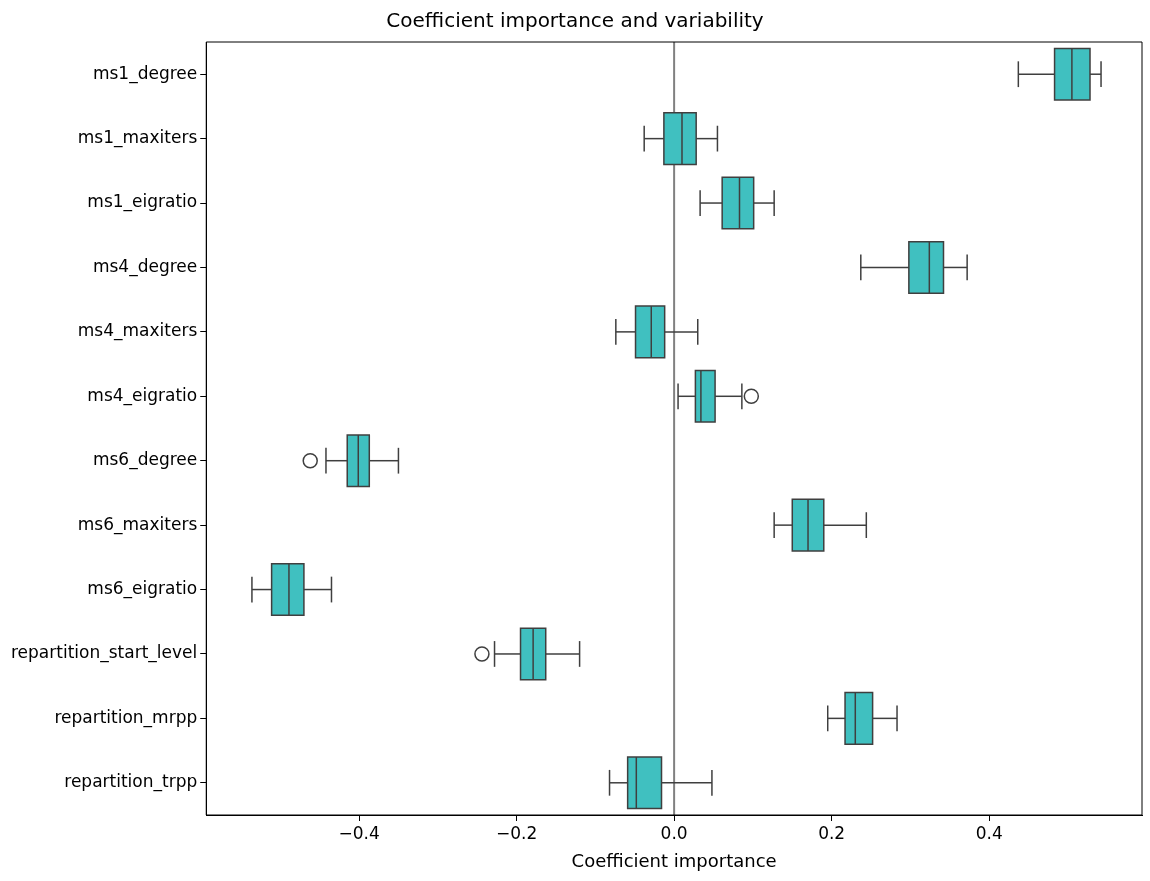 This screenshot has height=881, width=1150. I want to click on x-tick-label: 0.4, so click(989, 832).